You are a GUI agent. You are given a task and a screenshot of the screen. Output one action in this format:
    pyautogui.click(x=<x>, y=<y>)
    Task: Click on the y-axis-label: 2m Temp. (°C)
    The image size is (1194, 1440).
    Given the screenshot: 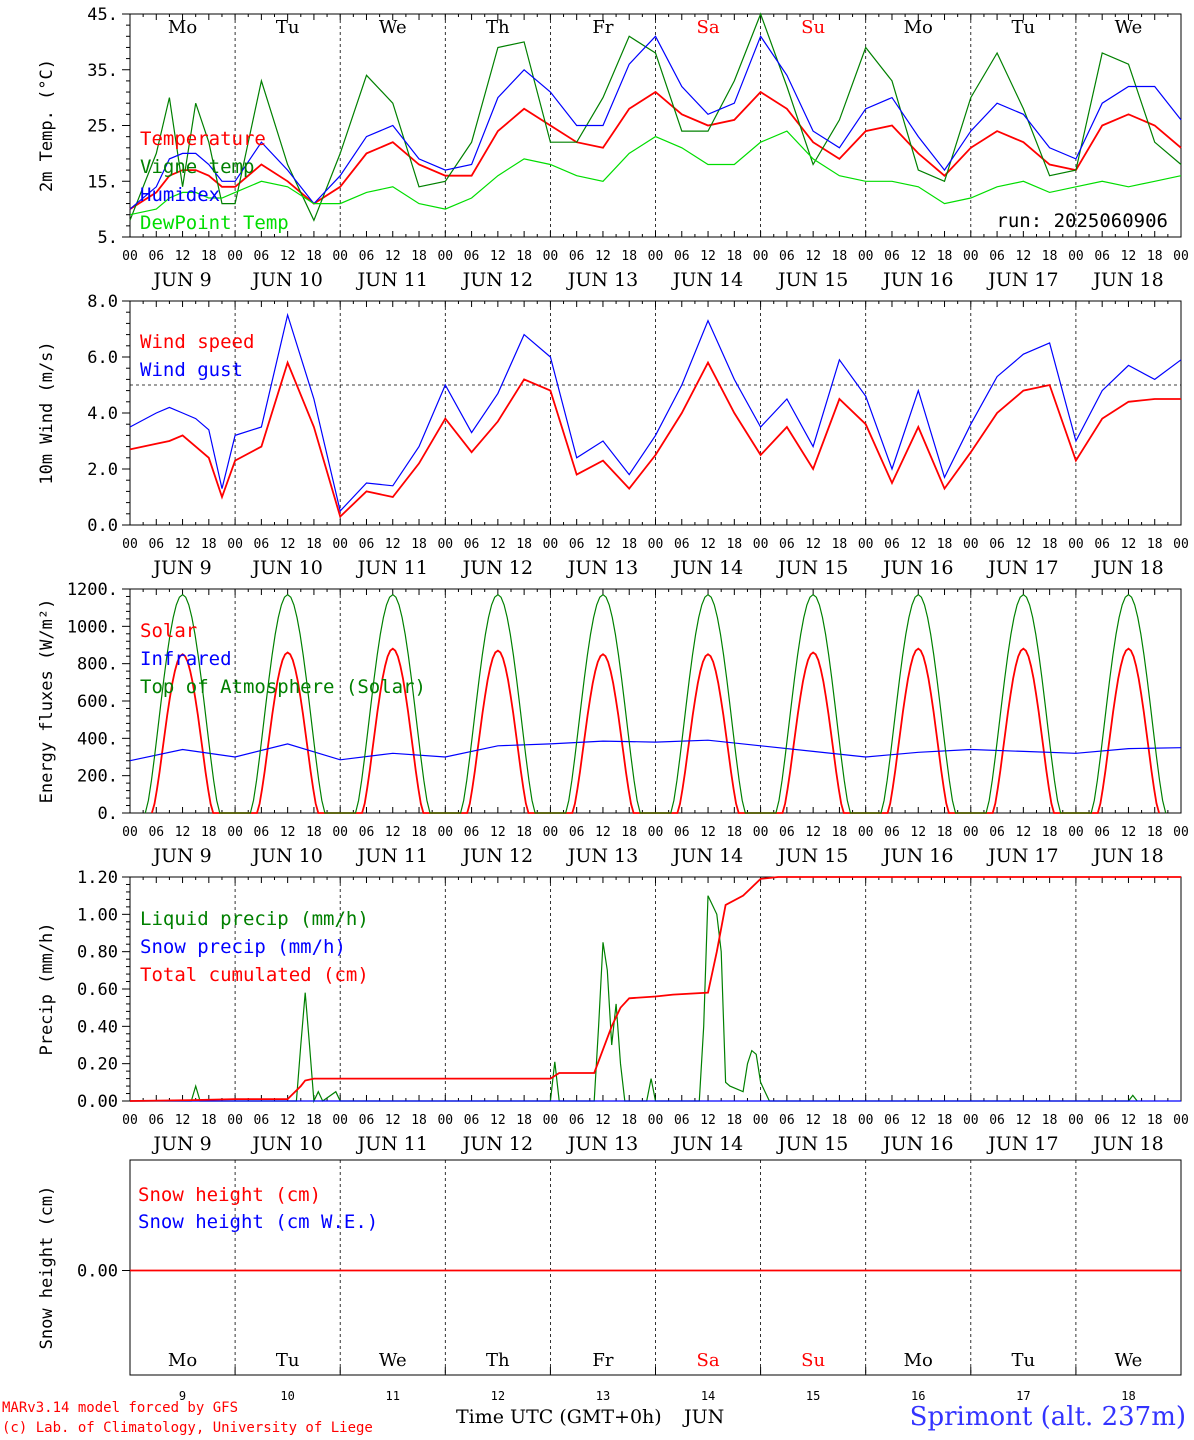 What is the action you would take?
    pyautogui.click(x=47, y=125)
    